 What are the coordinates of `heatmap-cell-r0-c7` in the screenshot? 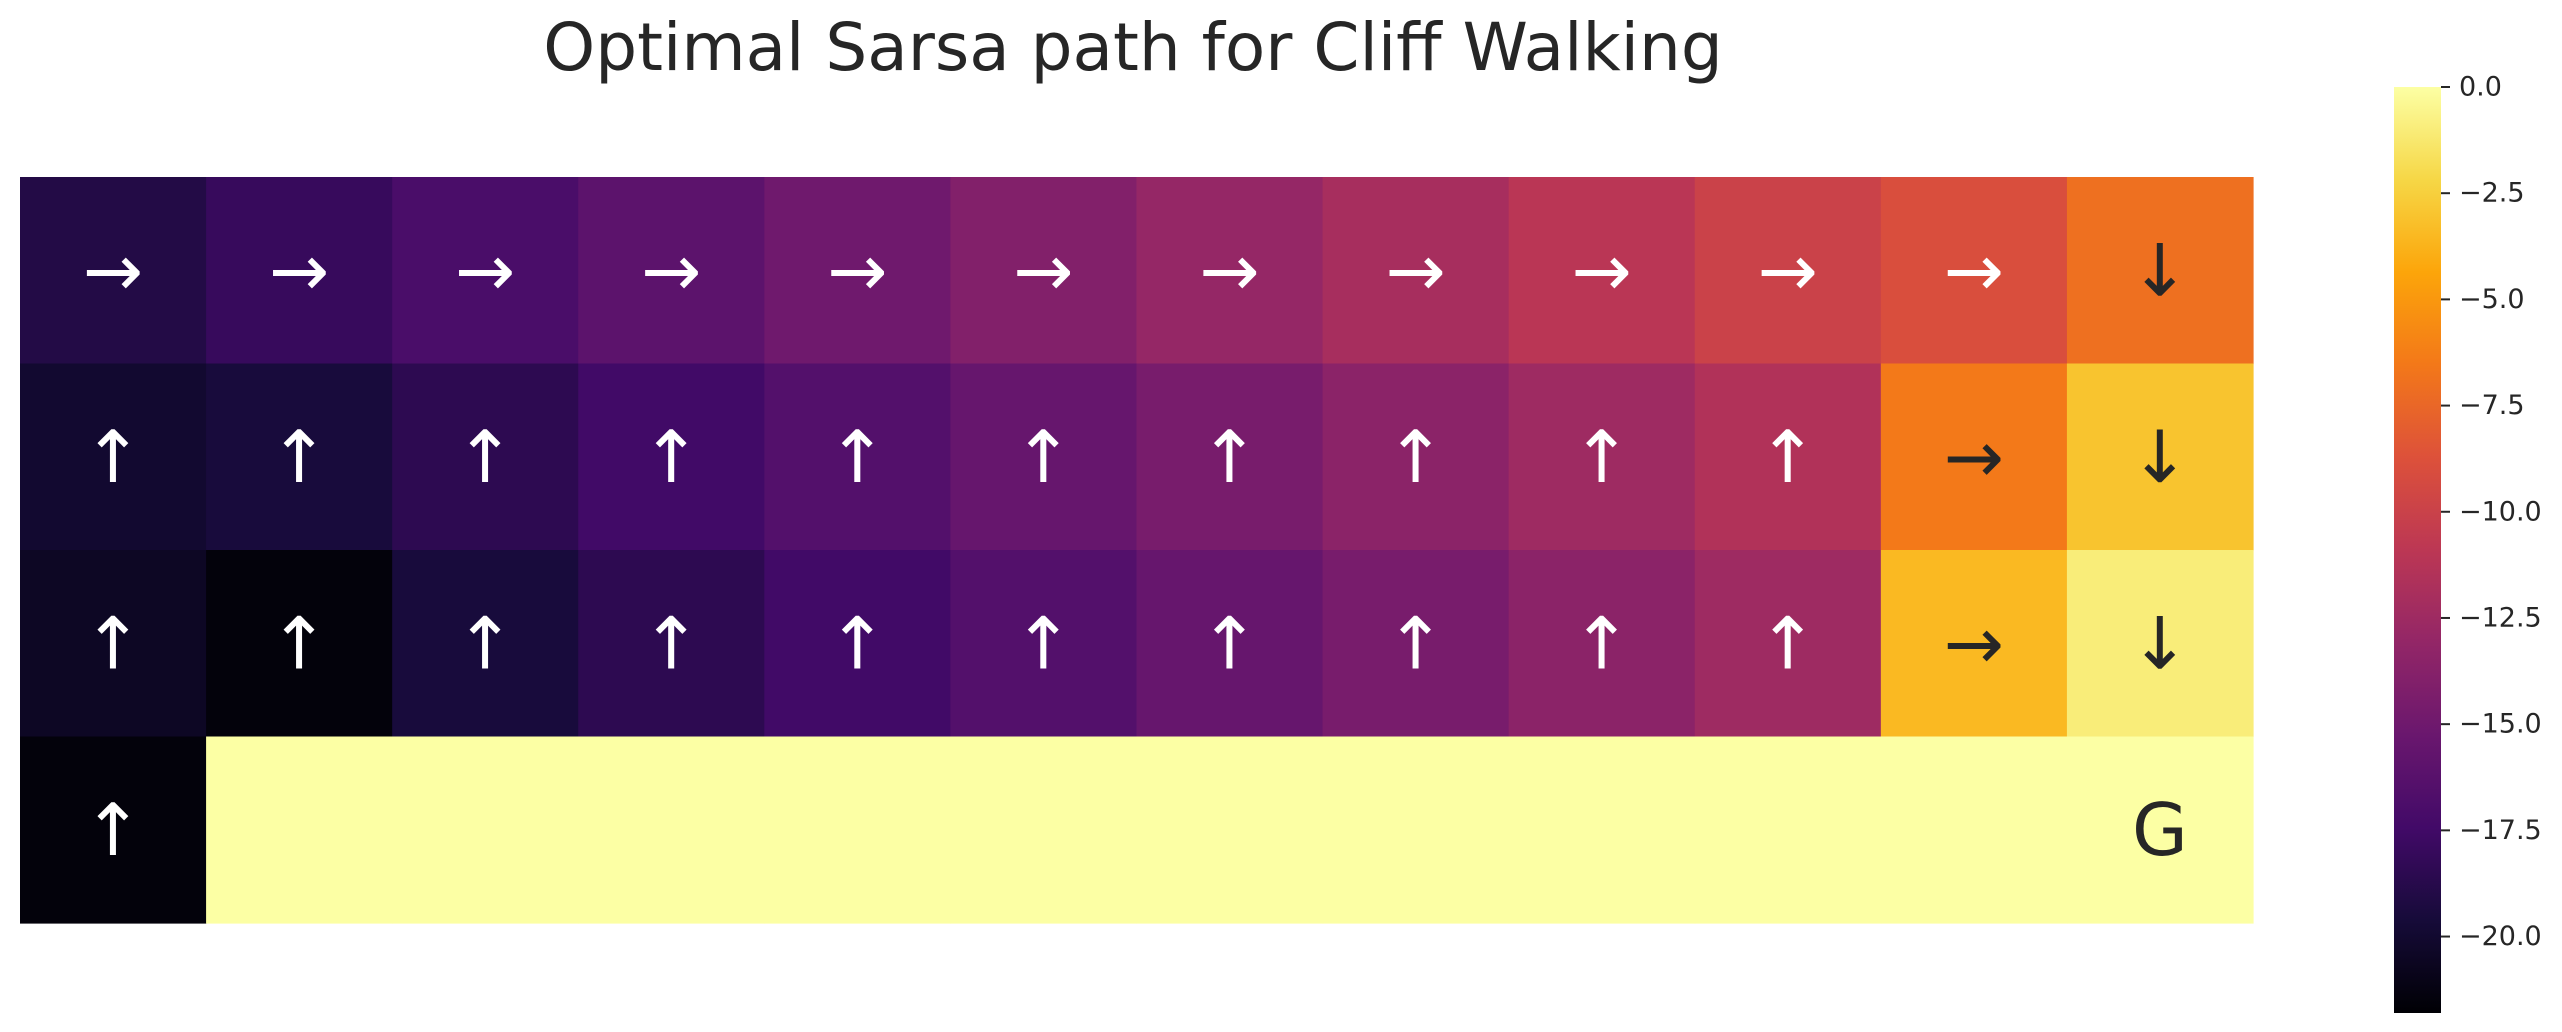 It's located at (1416, 271).